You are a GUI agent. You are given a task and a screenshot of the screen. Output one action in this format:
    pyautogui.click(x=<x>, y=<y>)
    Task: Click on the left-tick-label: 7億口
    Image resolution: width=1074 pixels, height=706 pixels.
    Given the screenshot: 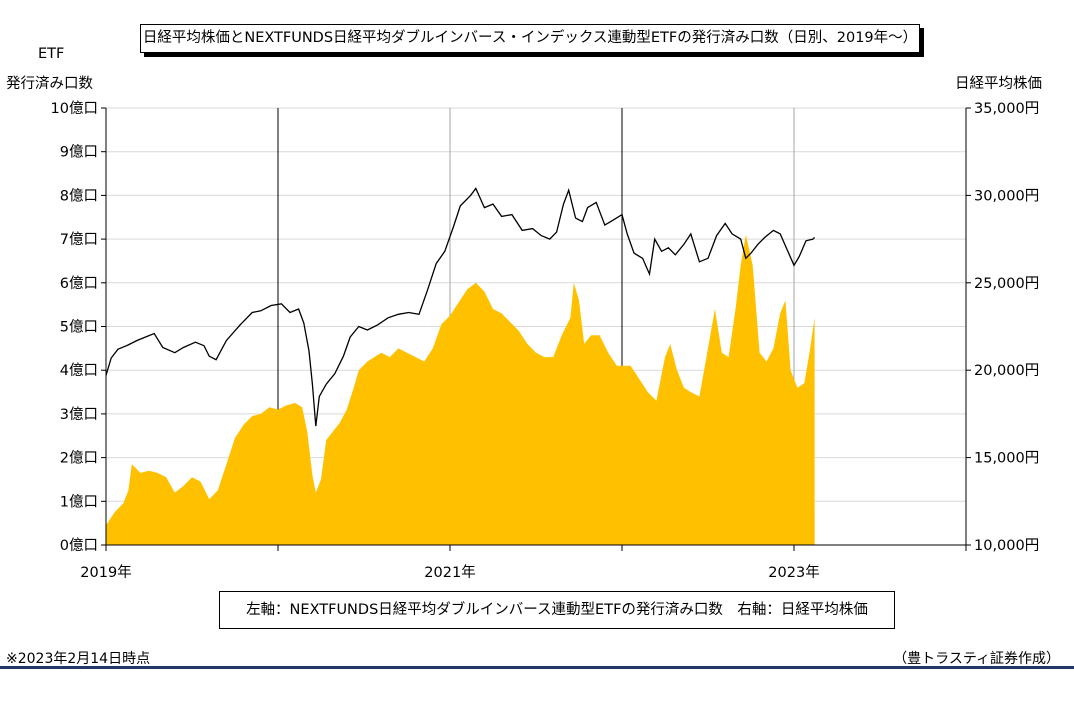 What is the action you would take?
    pyautogui.click(x=79, y=239)
    